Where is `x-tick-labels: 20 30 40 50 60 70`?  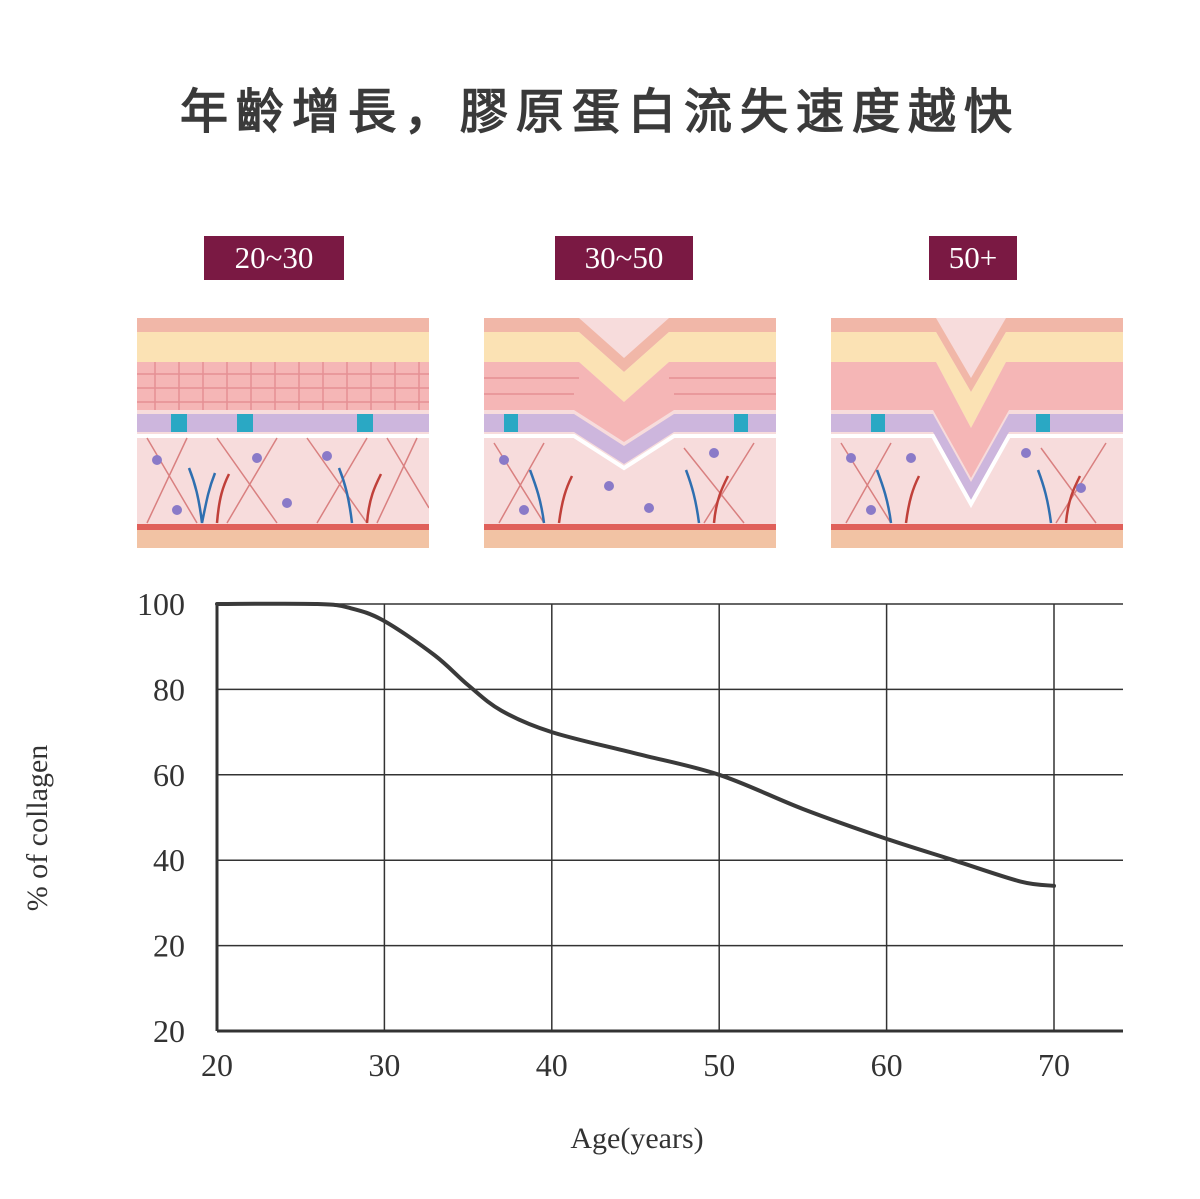 x-tick-labels: 20 30 40 50 60 70 is located at coordinates (635, 1065).